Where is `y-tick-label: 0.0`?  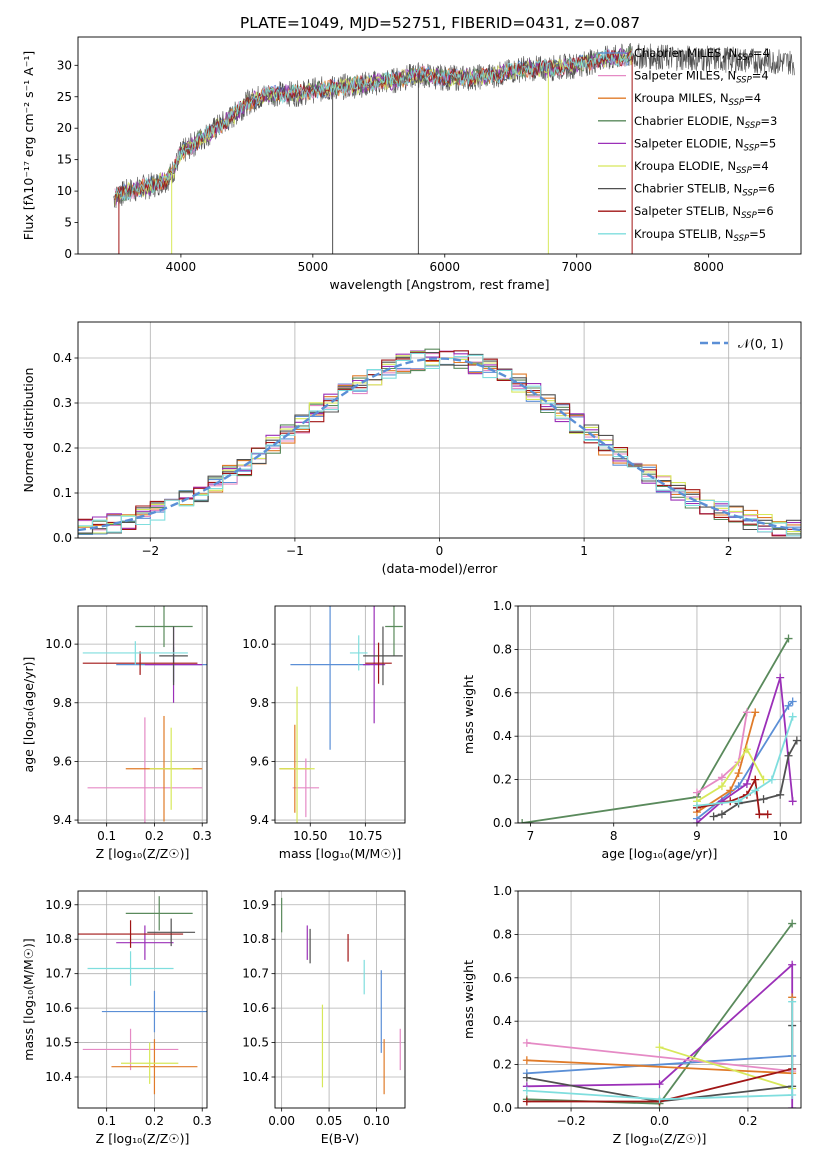 y-tick-label: 0.0 is located at coordinates (502, 823).